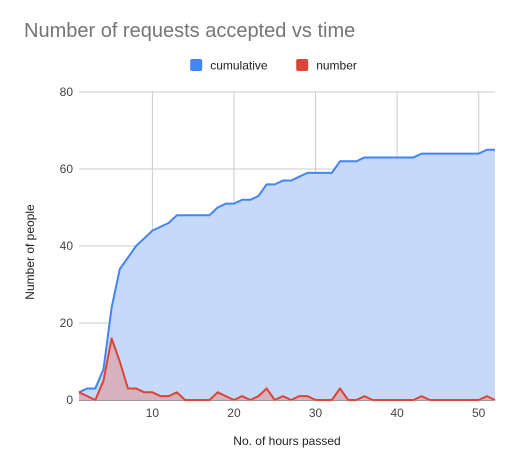  Describe the element at coordinates (196, 65) in the screenshot. I see `legend-swatch-cumulative` at that location.